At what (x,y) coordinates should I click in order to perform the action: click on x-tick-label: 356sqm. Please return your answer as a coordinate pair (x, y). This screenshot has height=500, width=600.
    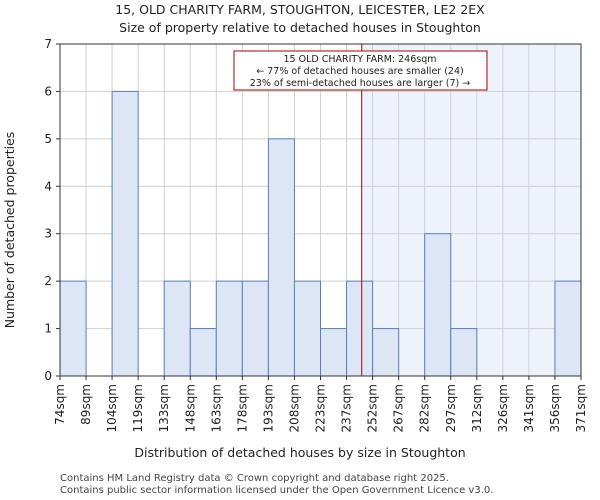
    Looking at the image, I should click on (555, 408).